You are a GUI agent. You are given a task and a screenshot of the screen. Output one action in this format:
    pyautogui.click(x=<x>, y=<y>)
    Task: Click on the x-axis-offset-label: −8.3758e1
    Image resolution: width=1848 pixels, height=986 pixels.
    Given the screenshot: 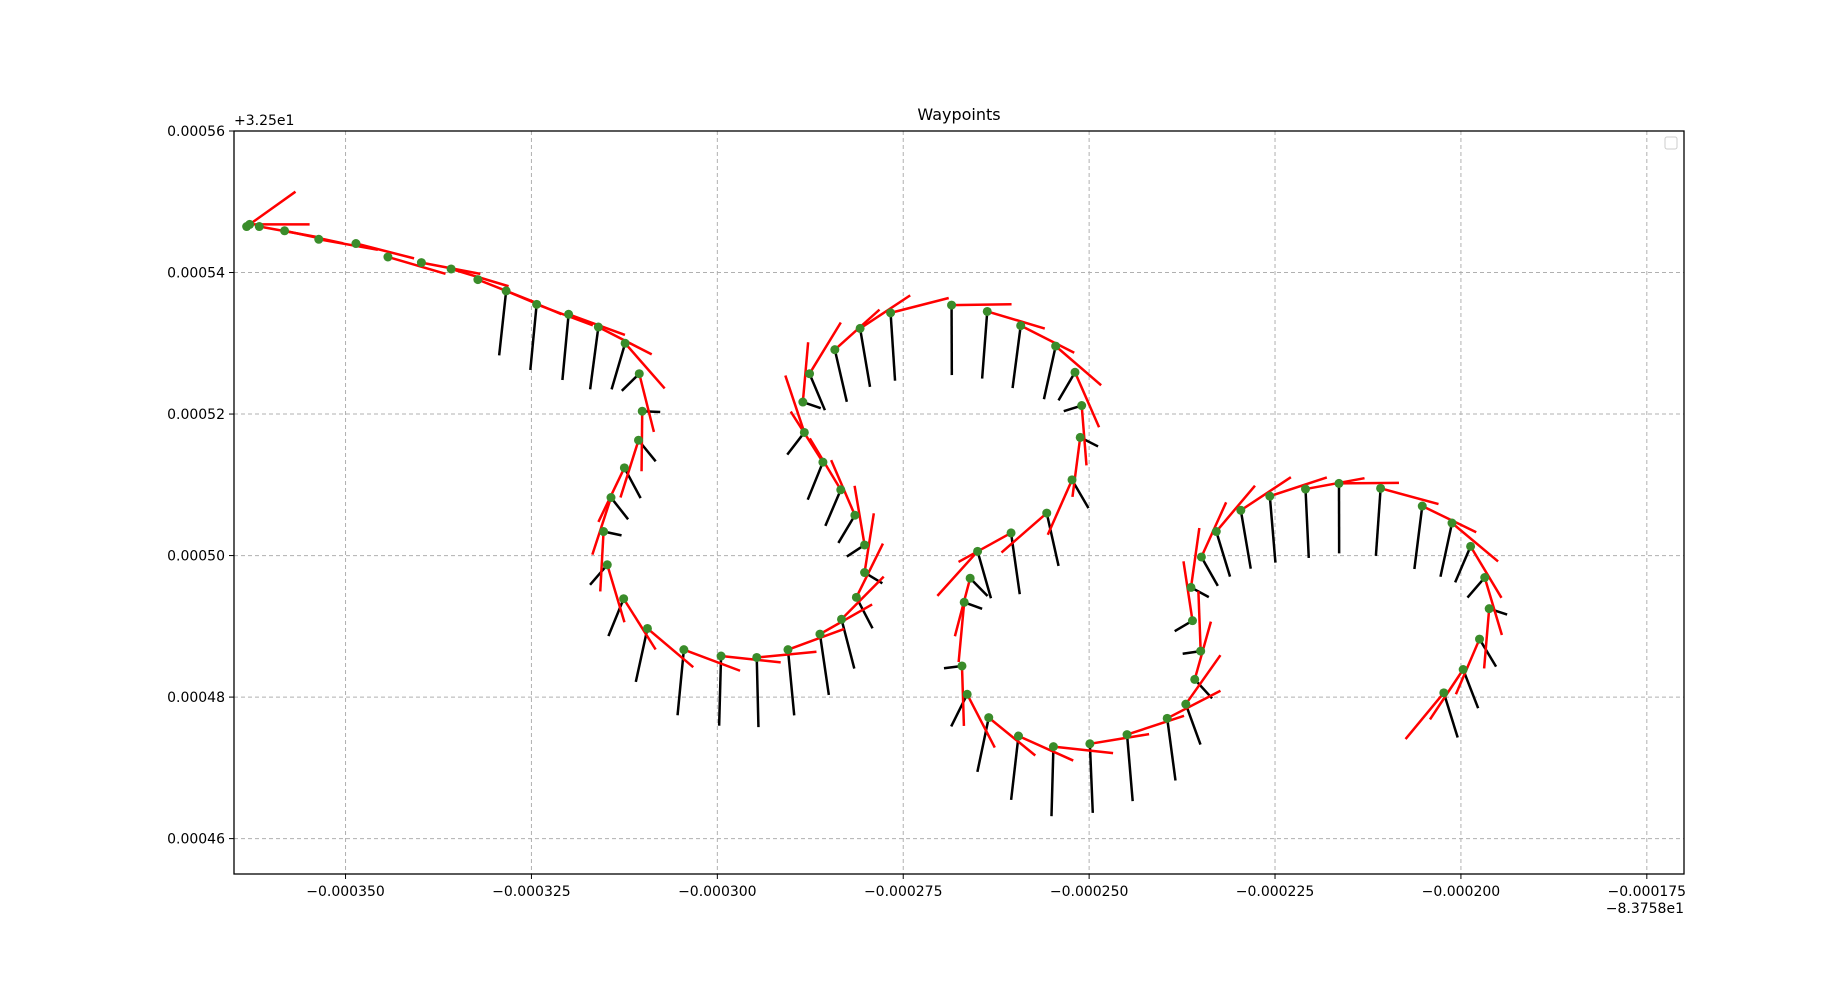 What is the action you would take?
    pyautogui.click(x=1645, y=909)
    